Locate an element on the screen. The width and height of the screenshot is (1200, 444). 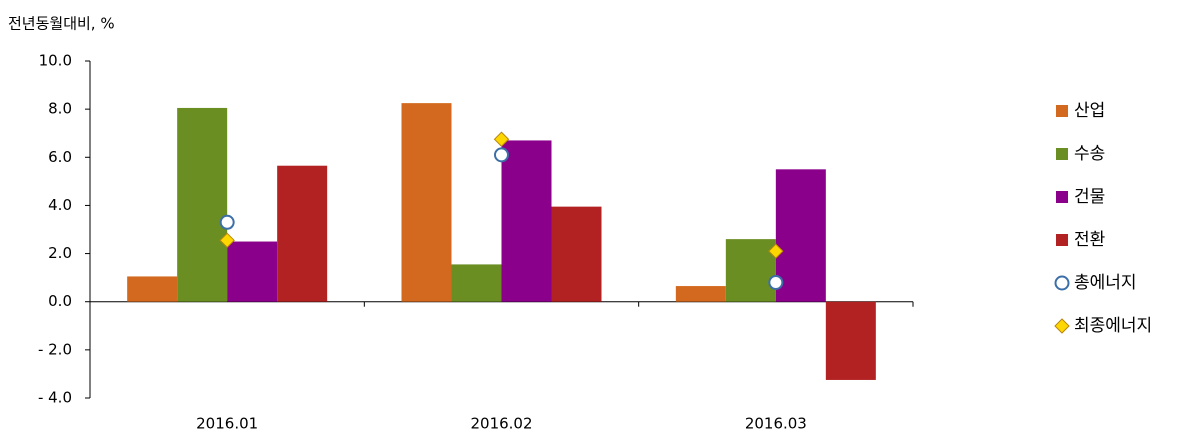
y-tick-label: 2.0 is located at coordinates (60, 253).